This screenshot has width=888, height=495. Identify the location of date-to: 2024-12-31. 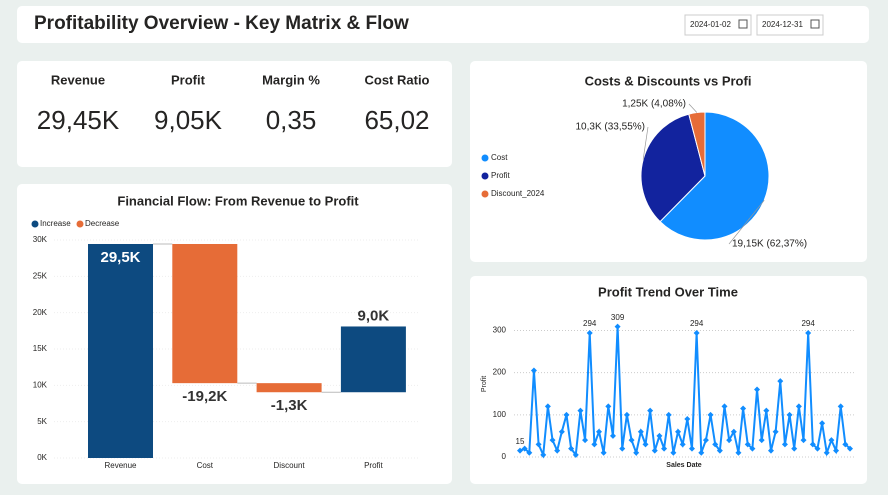
(782, 24).